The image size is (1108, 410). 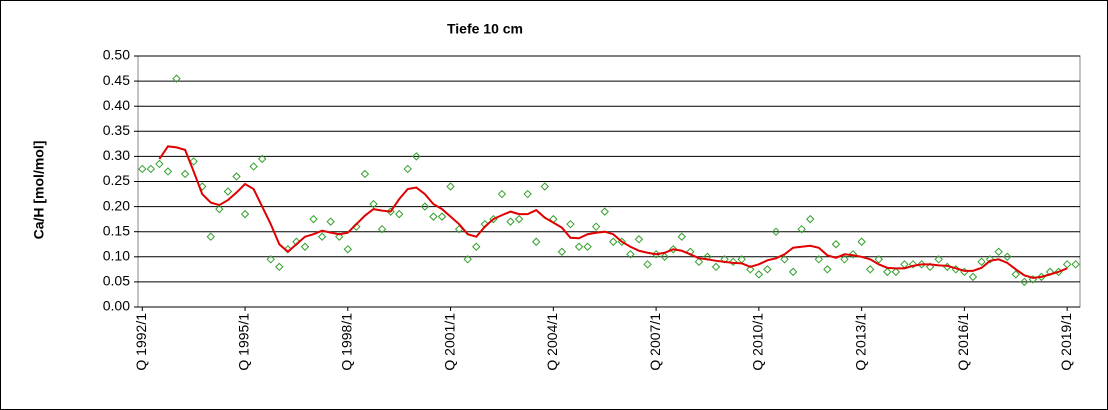 What do you see at coordinates (963, 342) in the screenshot?
I see `x-tick-label: Q 2016/1` at bounding box center [963, 342].